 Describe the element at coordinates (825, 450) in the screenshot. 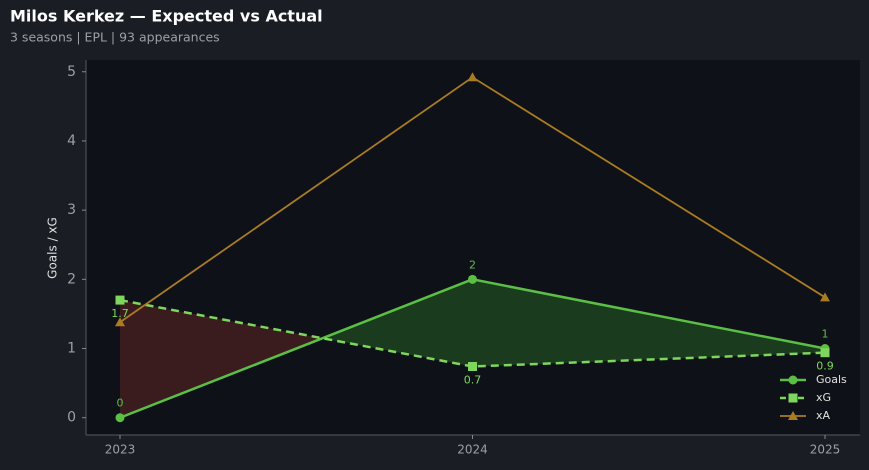

I see `x-tick-label: 2025` at that location.